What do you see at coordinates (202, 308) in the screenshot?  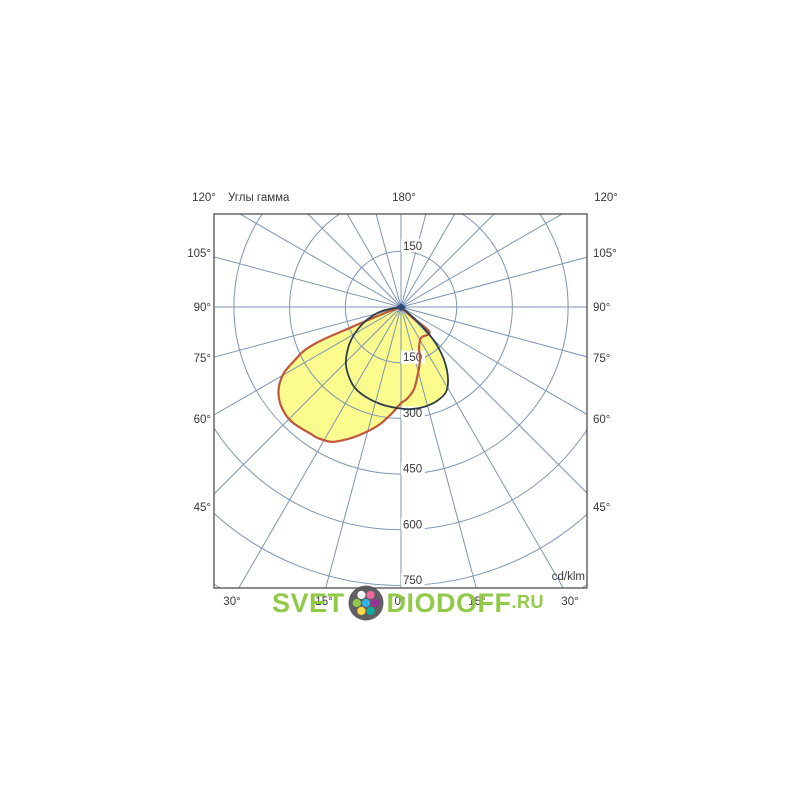 I see `gamma-angle-label-left: 90°` at bounding box center [202, 308].